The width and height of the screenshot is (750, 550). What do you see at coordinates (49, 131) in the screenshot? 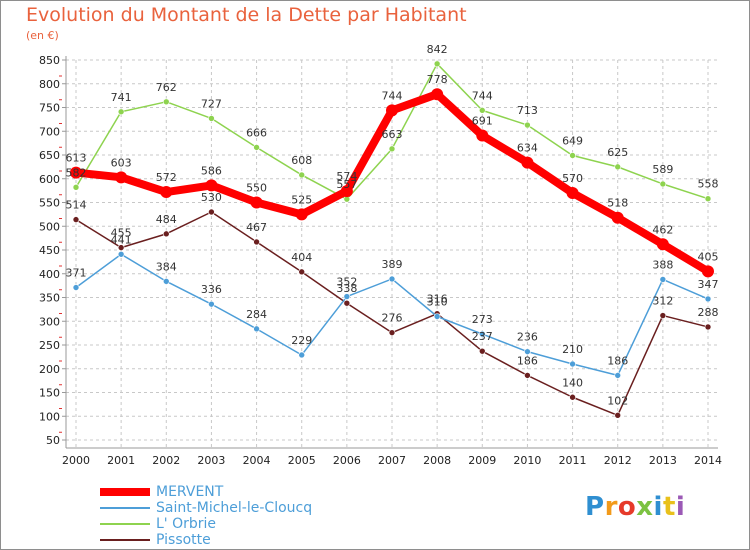
I see `y-tick-label: 700` at bounding box center [49, 131].